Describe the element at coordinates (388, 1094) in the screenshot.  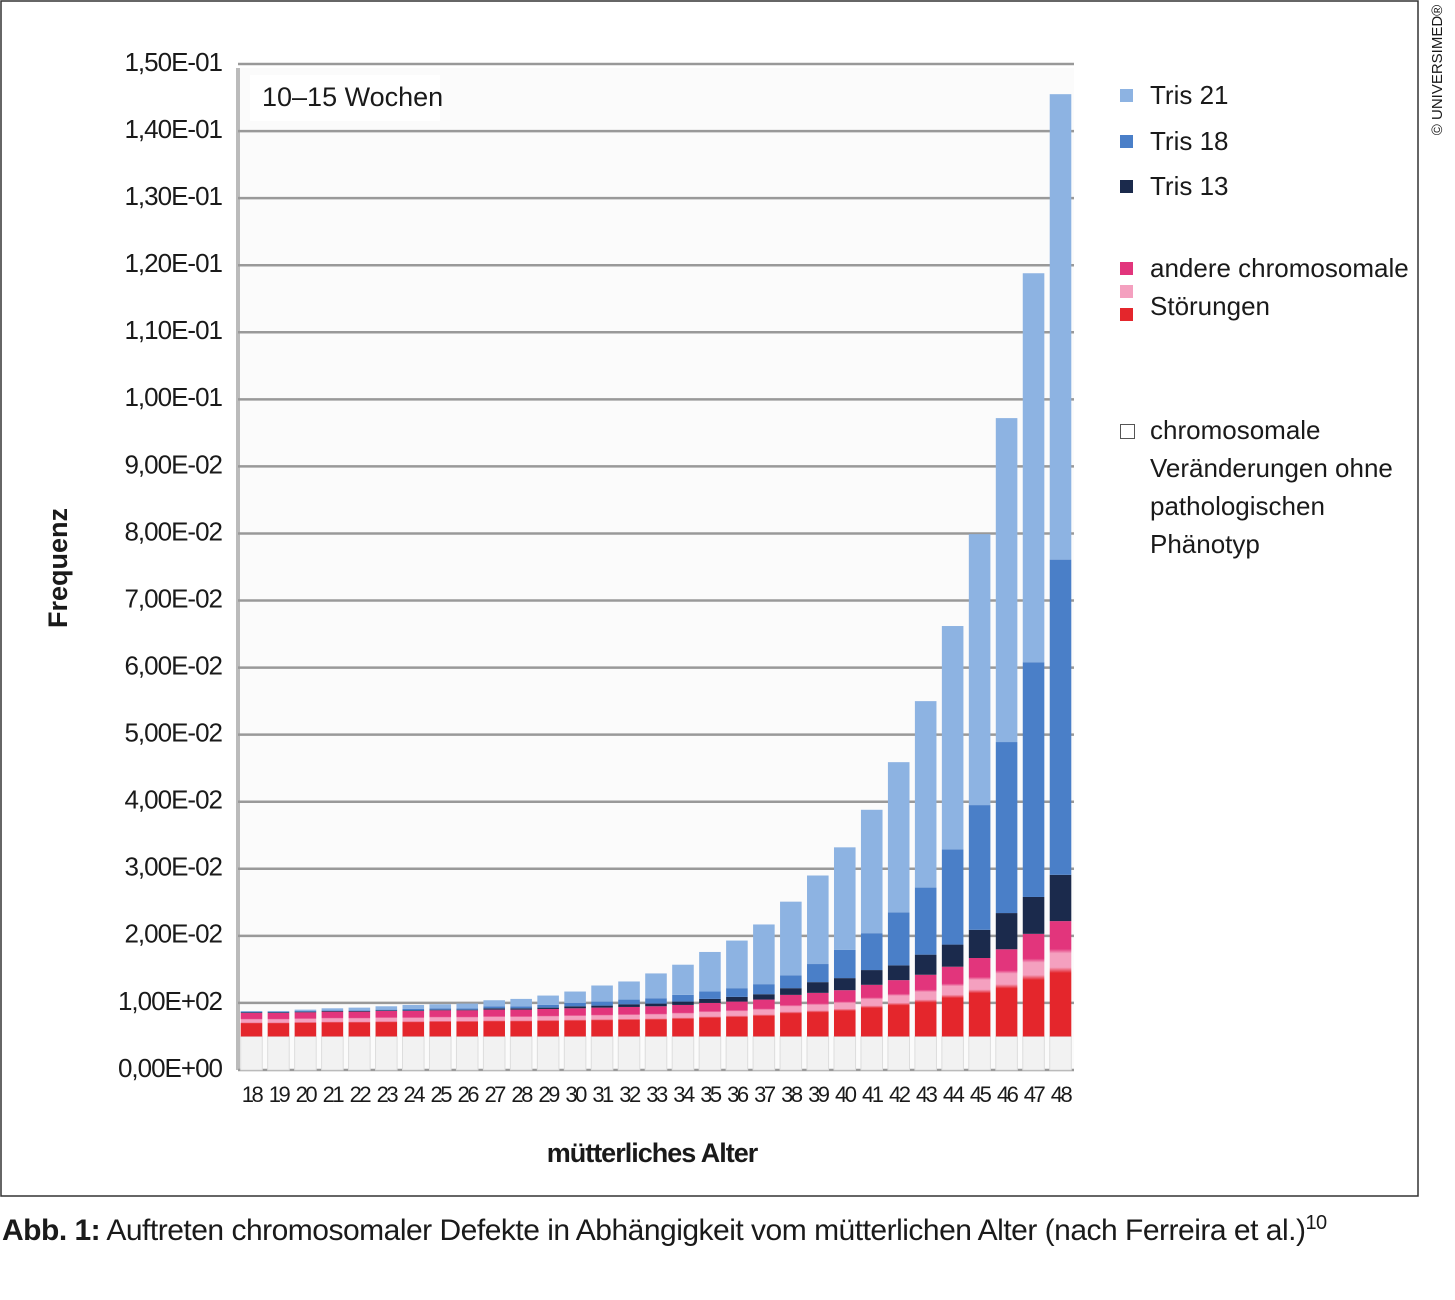
I see `x-tick-label: 23` at that location.